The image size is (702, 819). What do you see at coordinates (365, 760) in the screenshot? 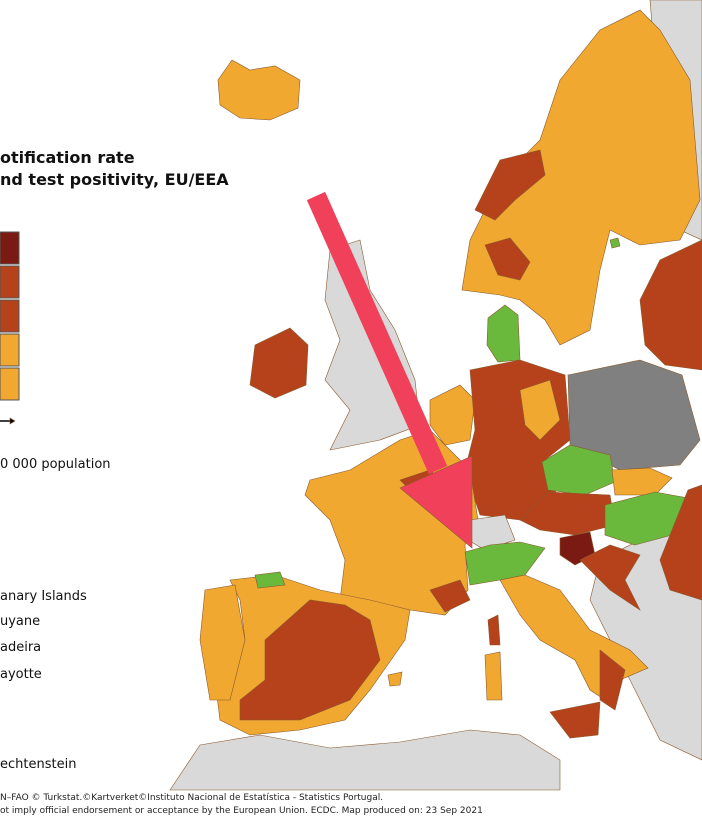
I see `africa` at bounding box center [365, 760].